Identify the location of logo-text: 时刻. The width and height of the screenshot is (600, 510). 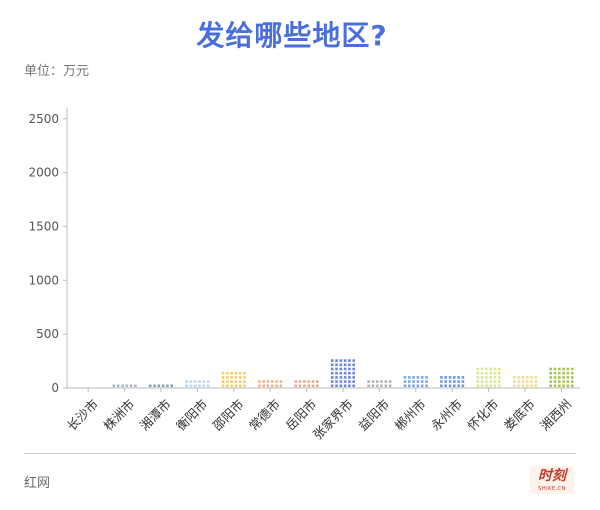
(552, 476).